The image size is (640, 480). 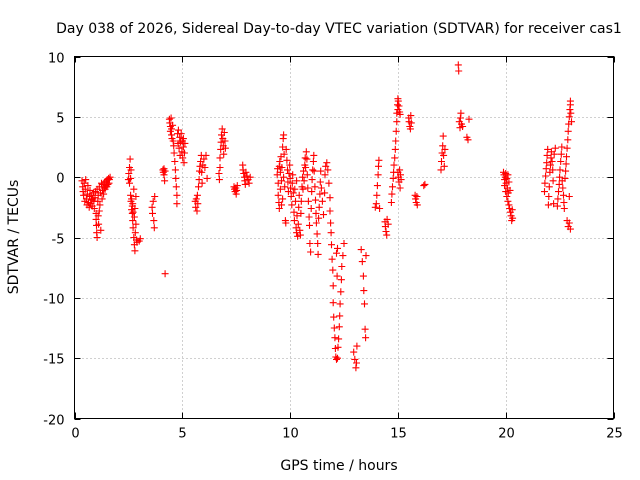 I want to click on y-axis-label: SDTVAR / TECUs, so click(x=14, y=237).